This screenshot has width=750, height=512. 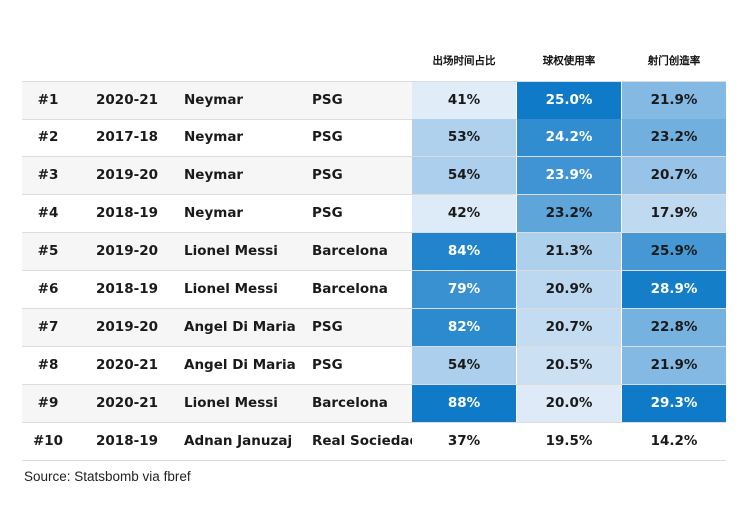 What do you see at coordinates (674, 327) in the screenshot?
I see `metric-cell: 22.8%` at bounding box center [674, 327].